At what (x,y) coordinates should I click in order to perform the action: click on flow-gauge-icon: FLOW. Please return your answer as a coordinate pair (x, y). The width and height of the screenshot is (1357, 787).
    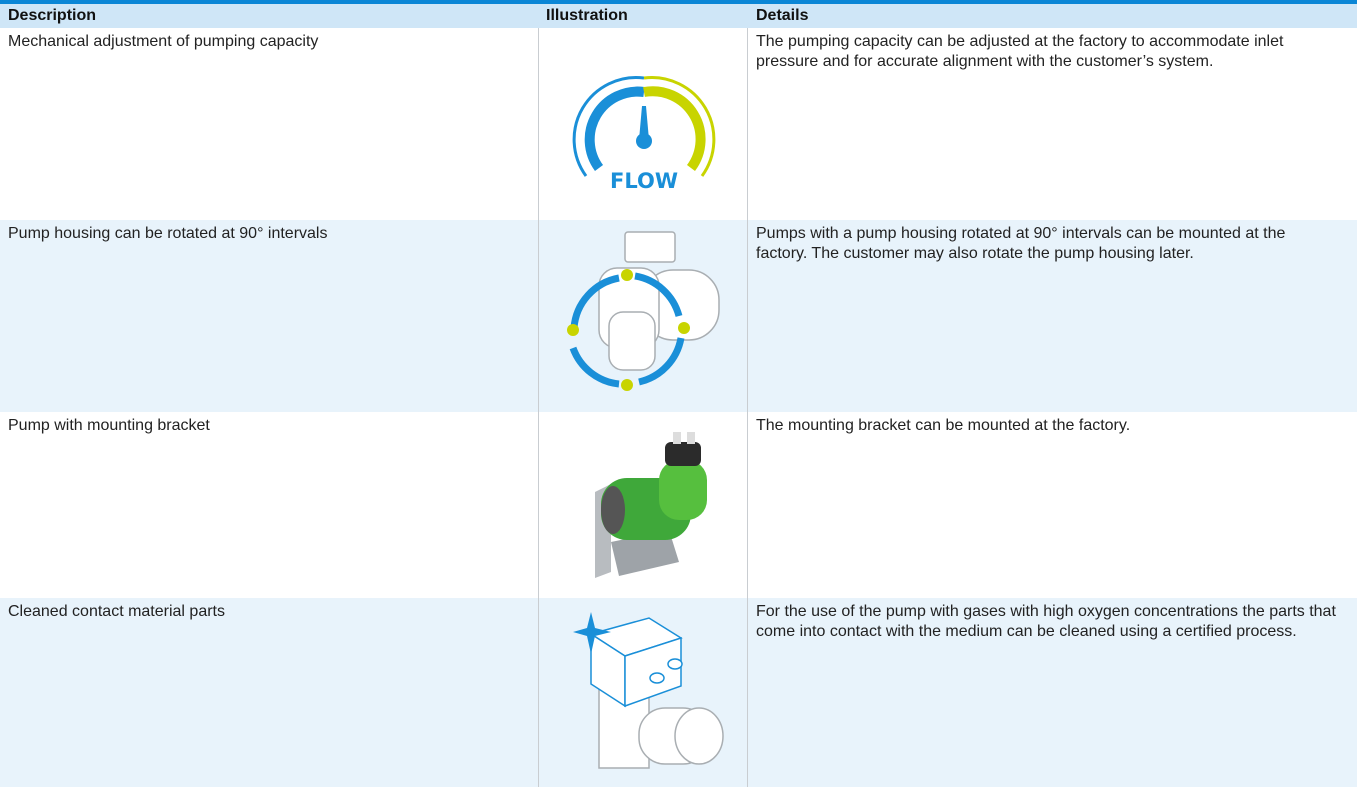
    Looking at the image, I should click on (644, 134).